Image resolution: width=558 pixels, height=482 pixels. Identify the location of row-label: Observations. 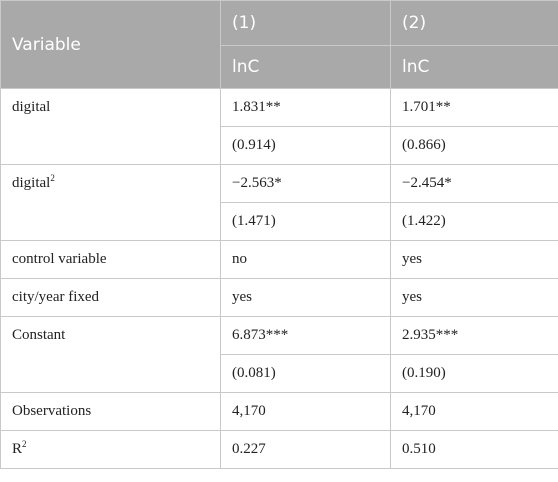
(110, 411).